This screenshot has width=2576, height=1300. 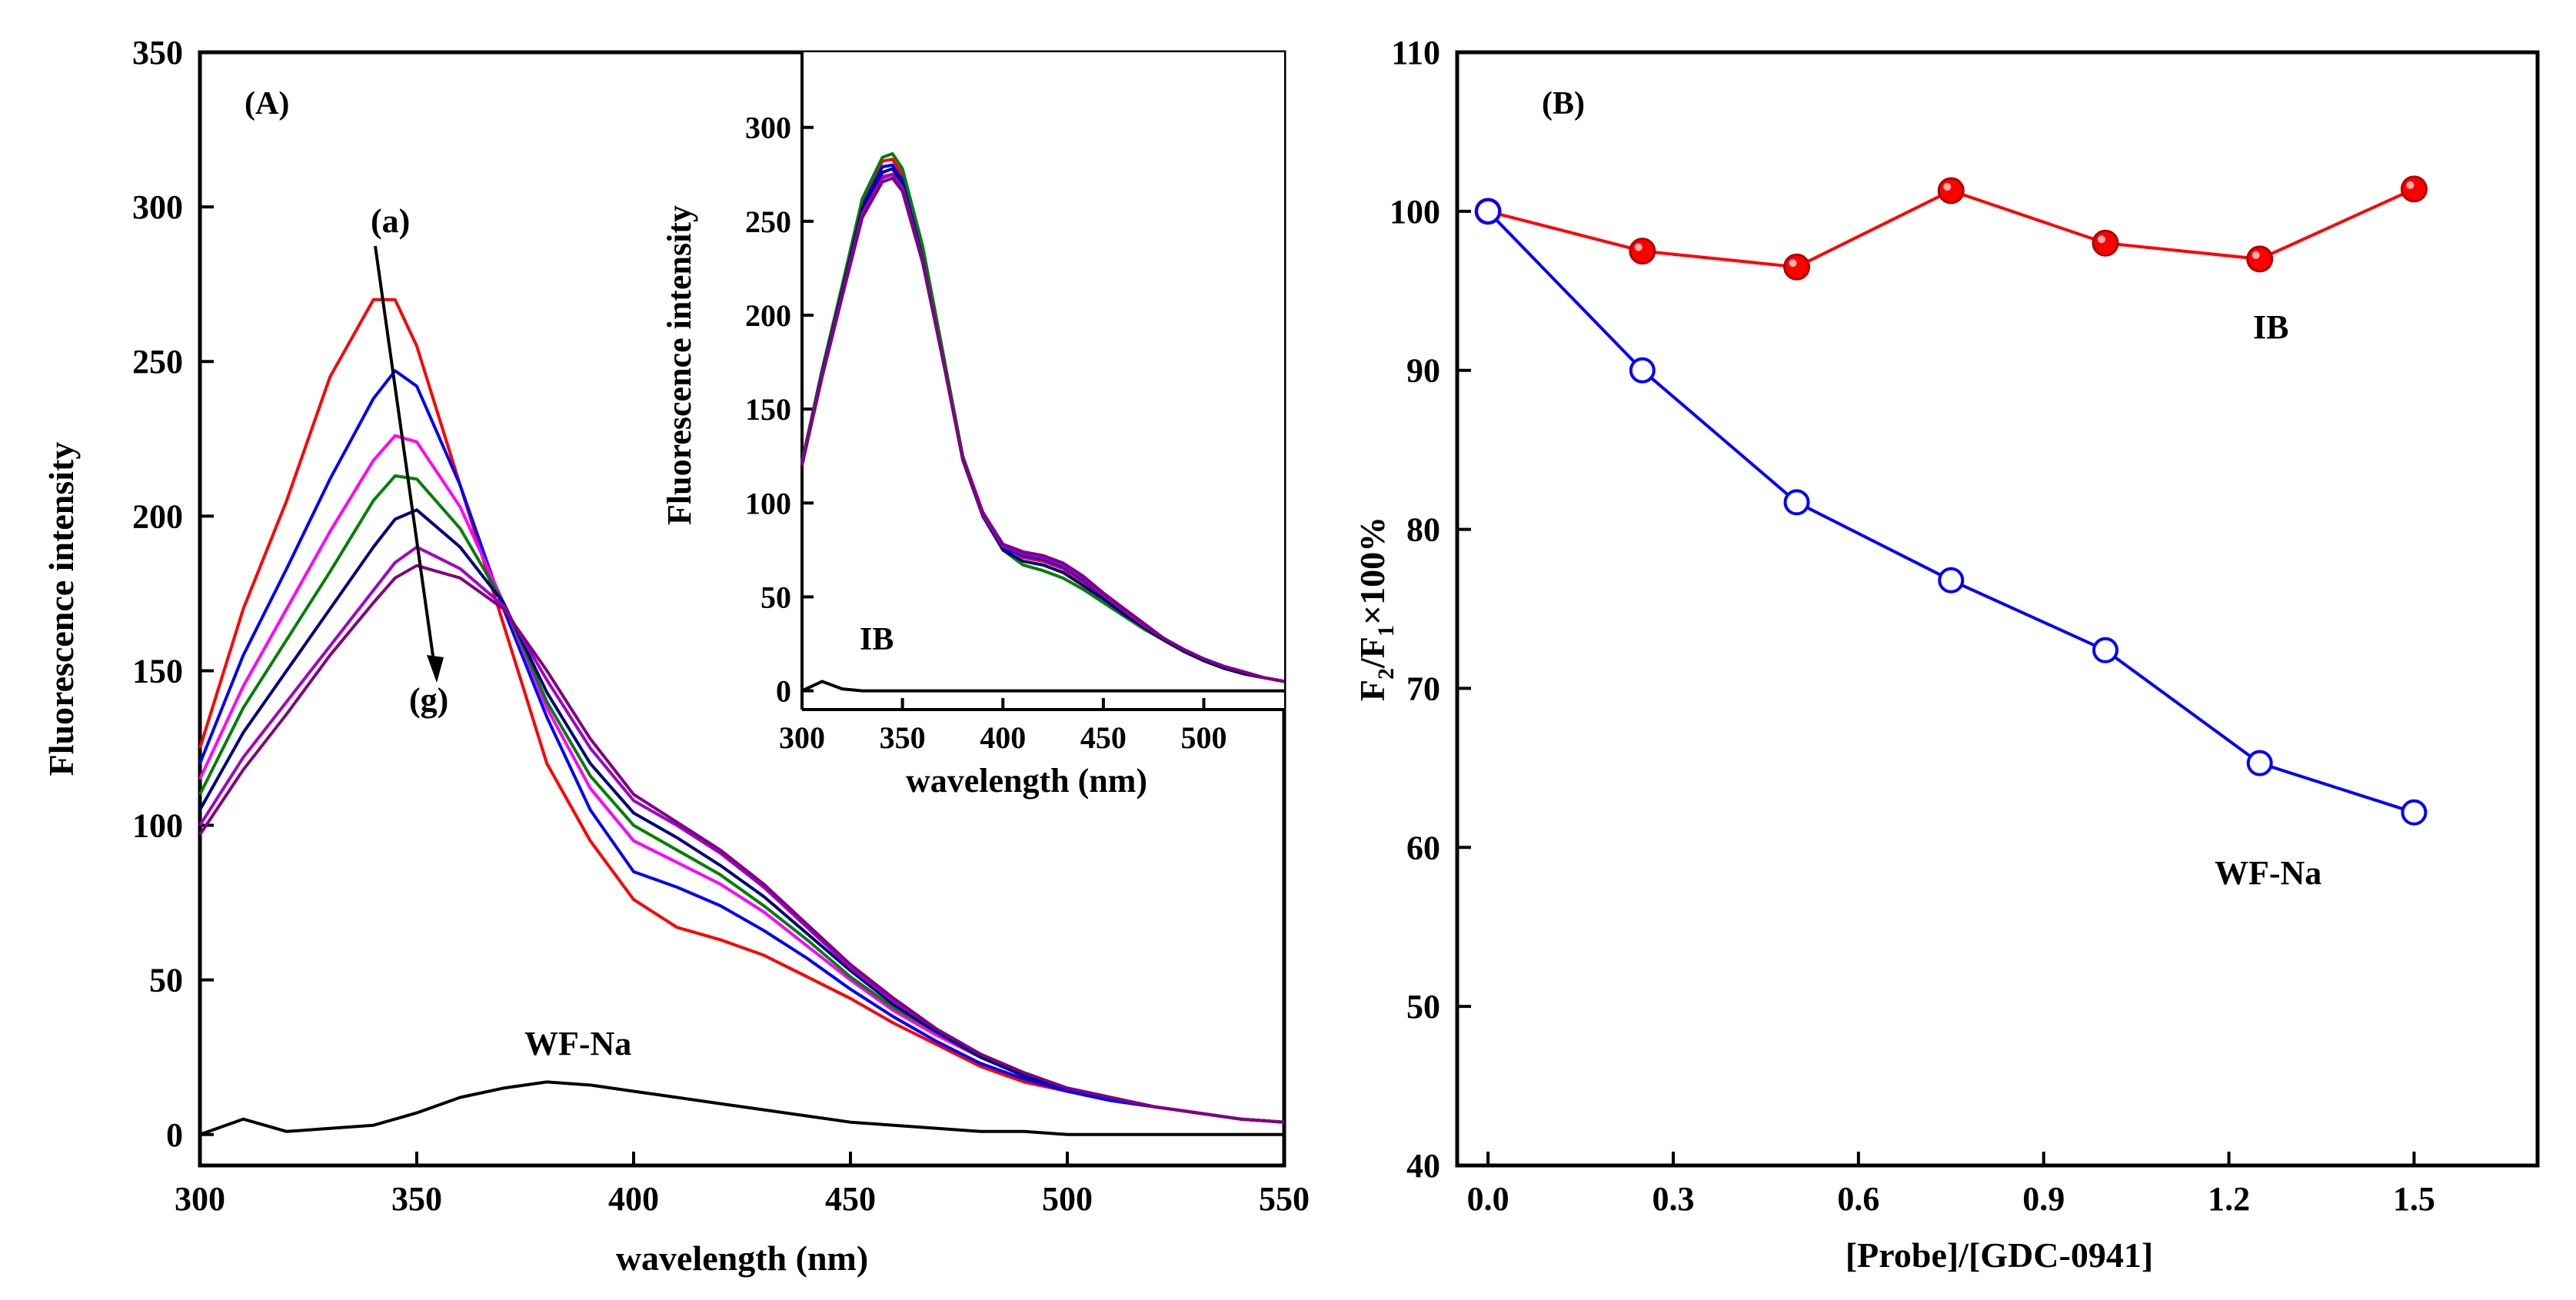 I want to click on a-ytick-label: 0, so click(x=174, y=1135).